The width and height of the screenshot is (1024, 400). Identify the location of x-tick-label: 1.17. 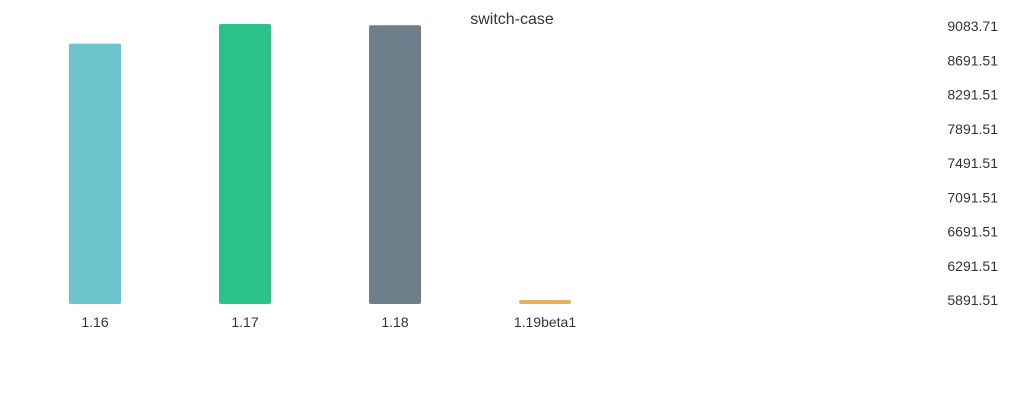
(244, 322).